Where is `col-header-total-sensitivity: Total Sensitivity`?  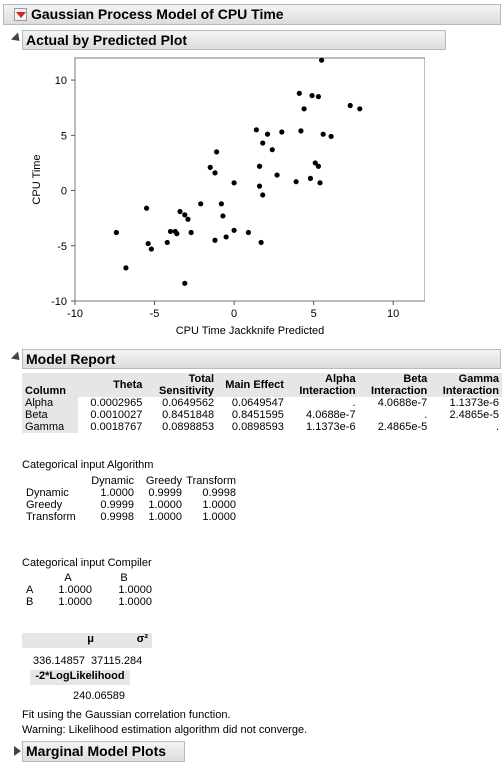
col-header-total-sensitivity: Total Sensitivity is located at coordinates (181, 385).